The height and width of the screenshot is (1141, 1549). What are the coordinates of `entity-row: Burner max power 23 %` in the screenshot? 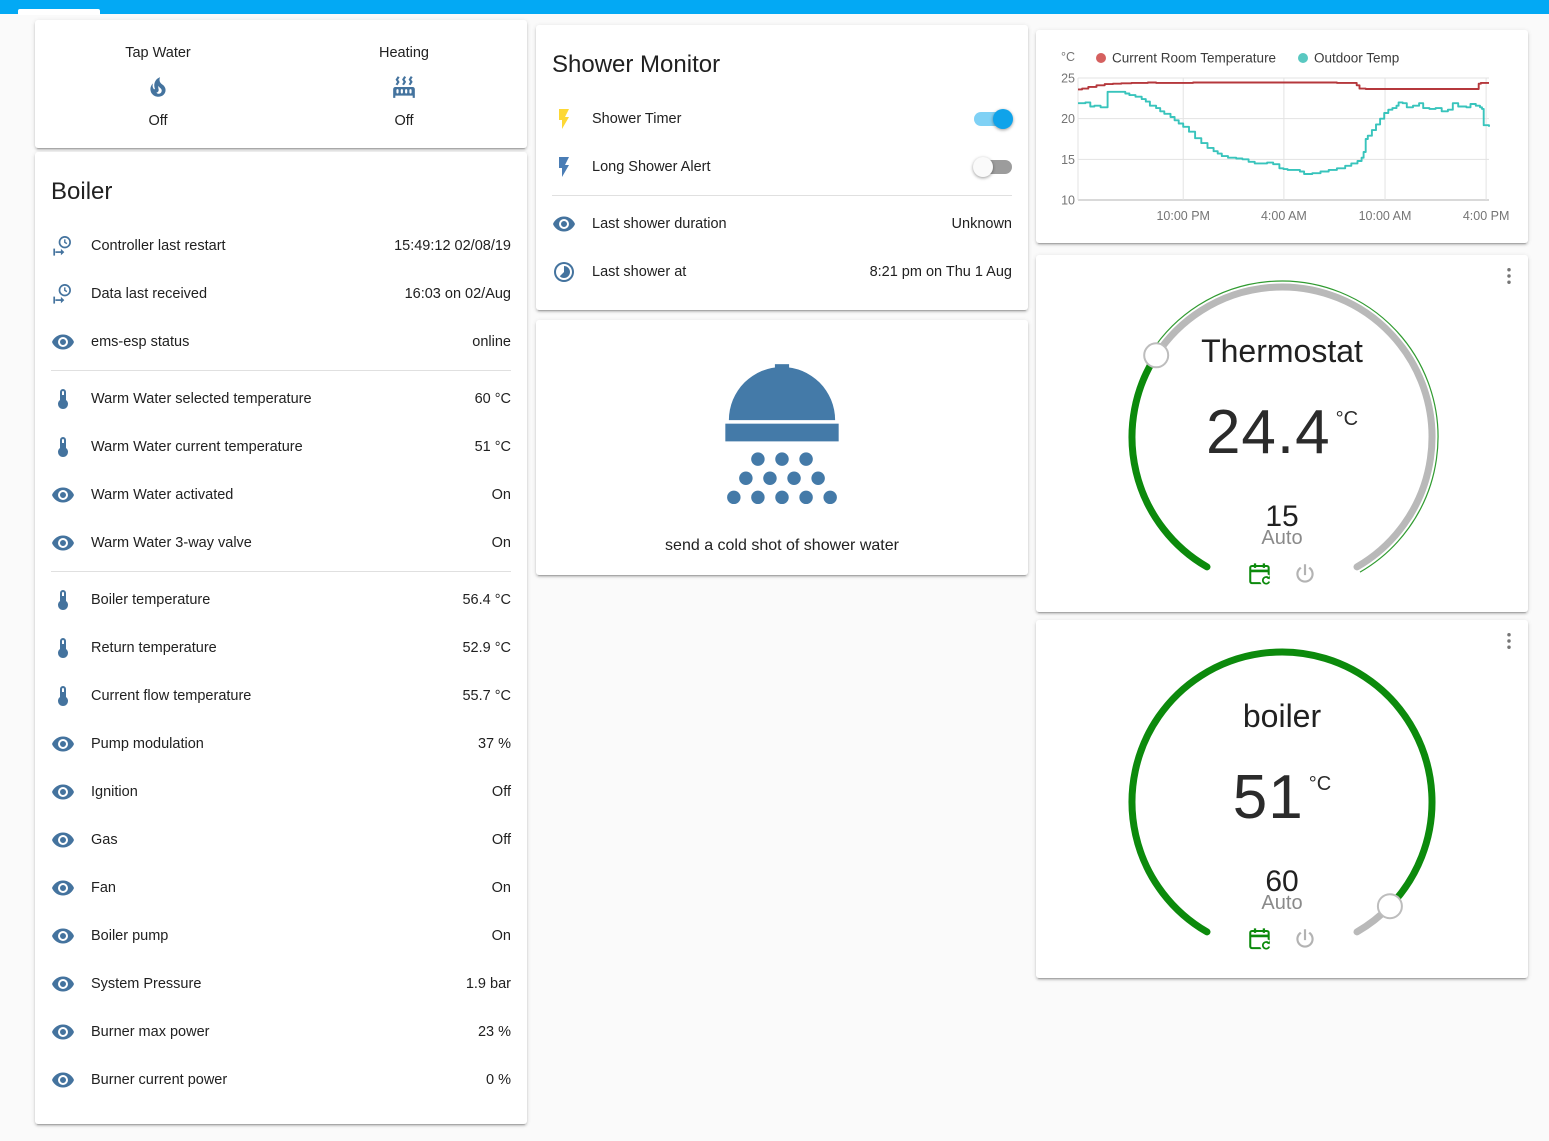 It's located at (281, 1032).